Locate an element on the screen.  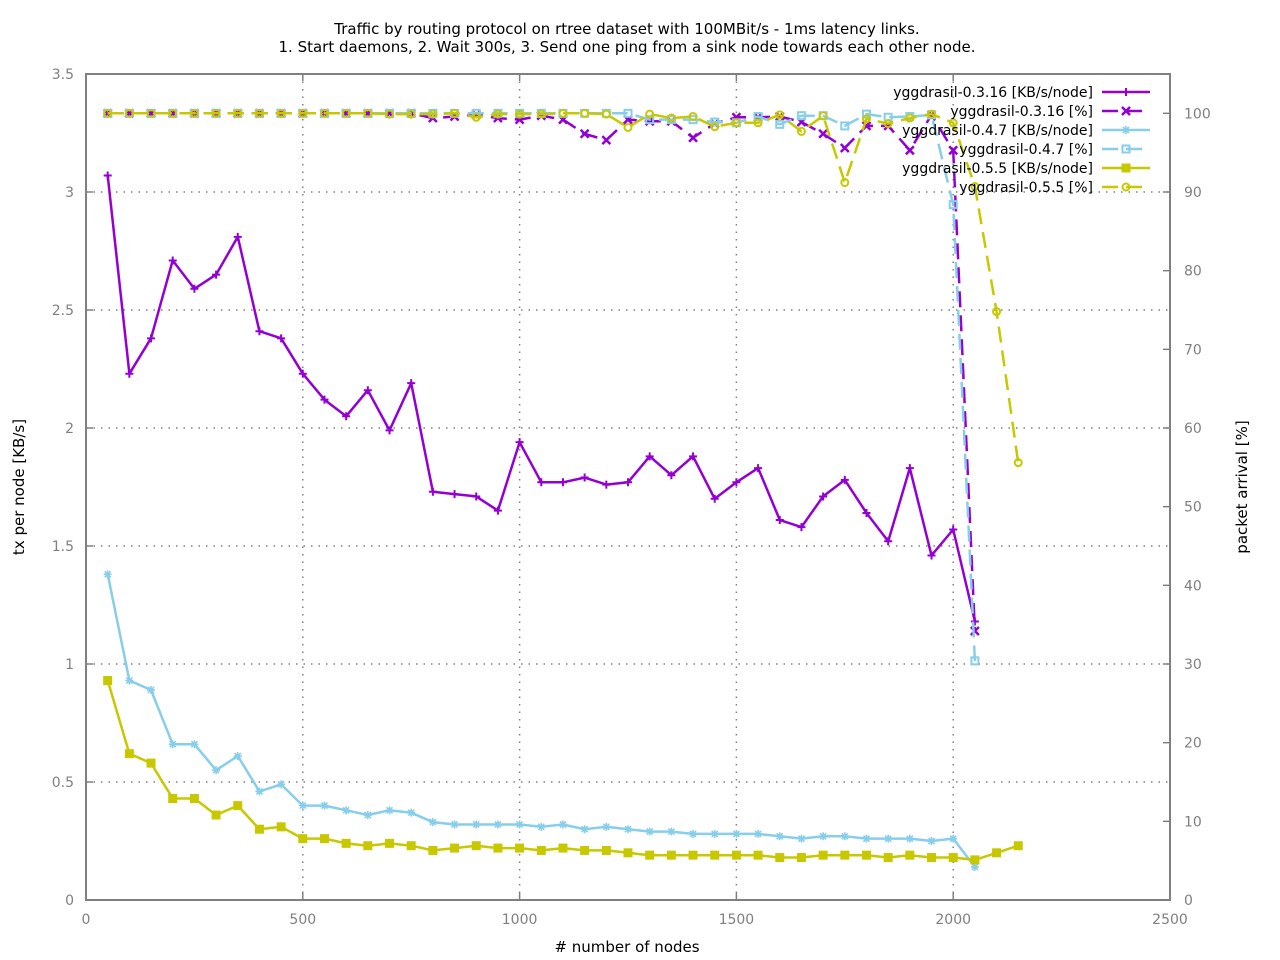
y2-tick-label: 100 is located at coordinates (1197, 114).